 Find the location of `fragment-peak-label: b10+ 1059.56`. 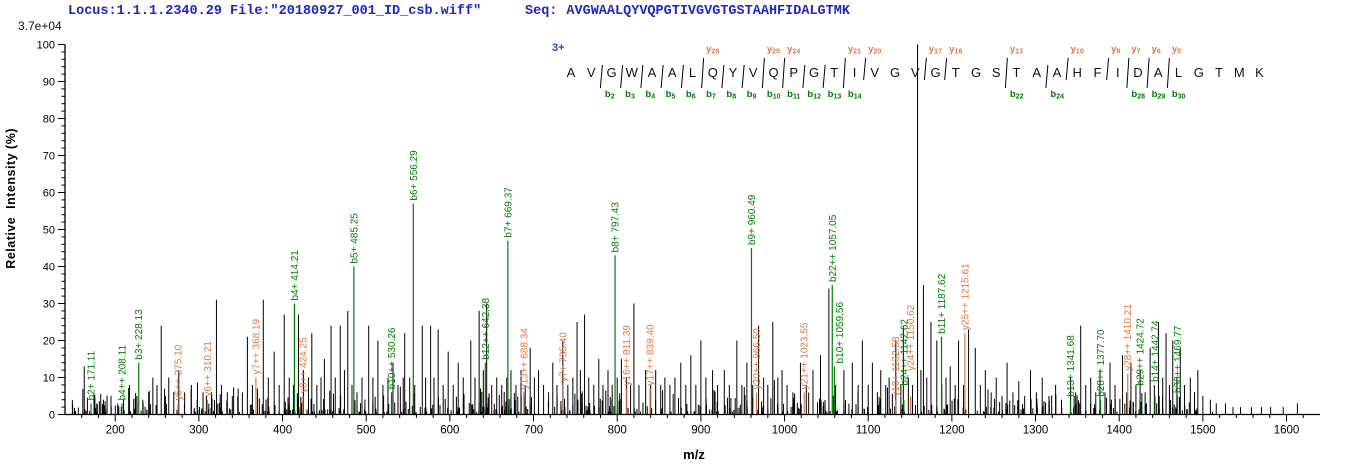

fragment-peak-label: b10+ 1059.56 is located at coordinates (840, 333).